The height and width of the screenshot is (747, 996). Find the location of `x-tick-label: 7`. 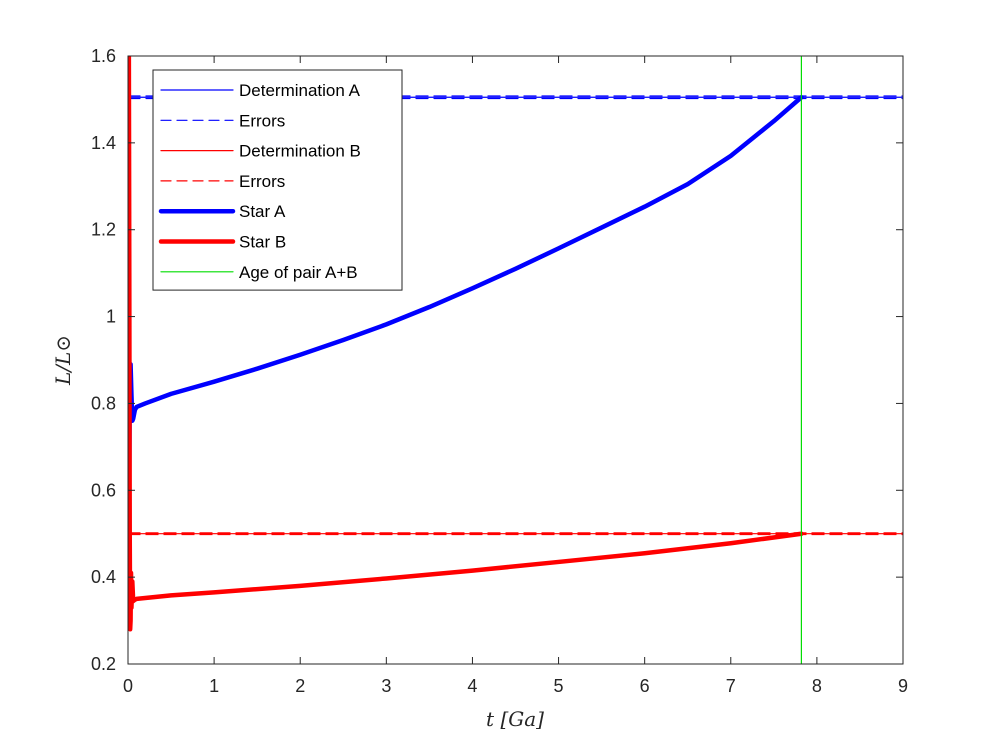

x-tick-label: 7 is located at coordinates (731, 686).